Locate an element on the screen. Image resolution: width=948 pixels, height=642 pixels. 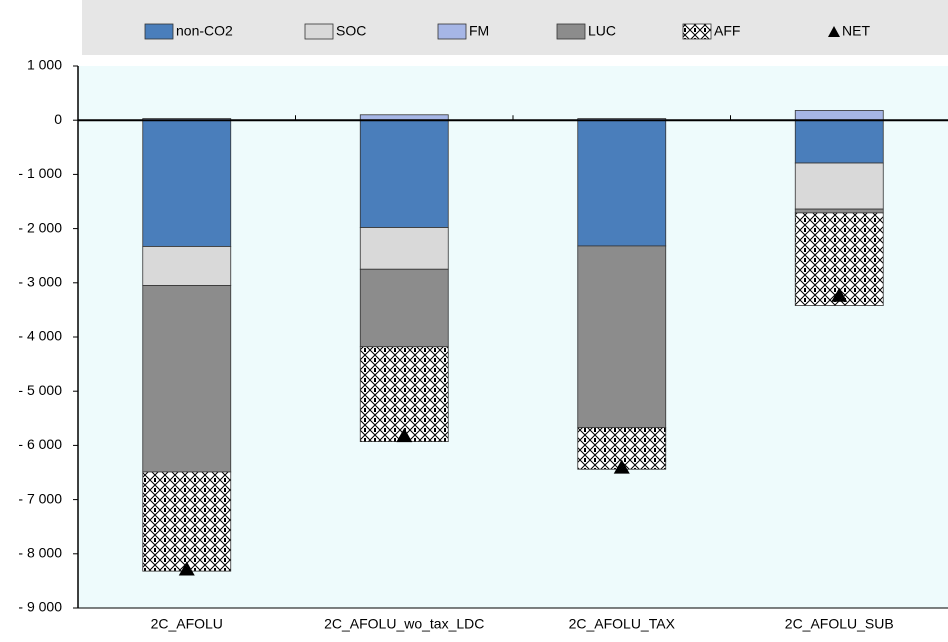
legend-label: non-CO2 is located at coordinates (204, 31).